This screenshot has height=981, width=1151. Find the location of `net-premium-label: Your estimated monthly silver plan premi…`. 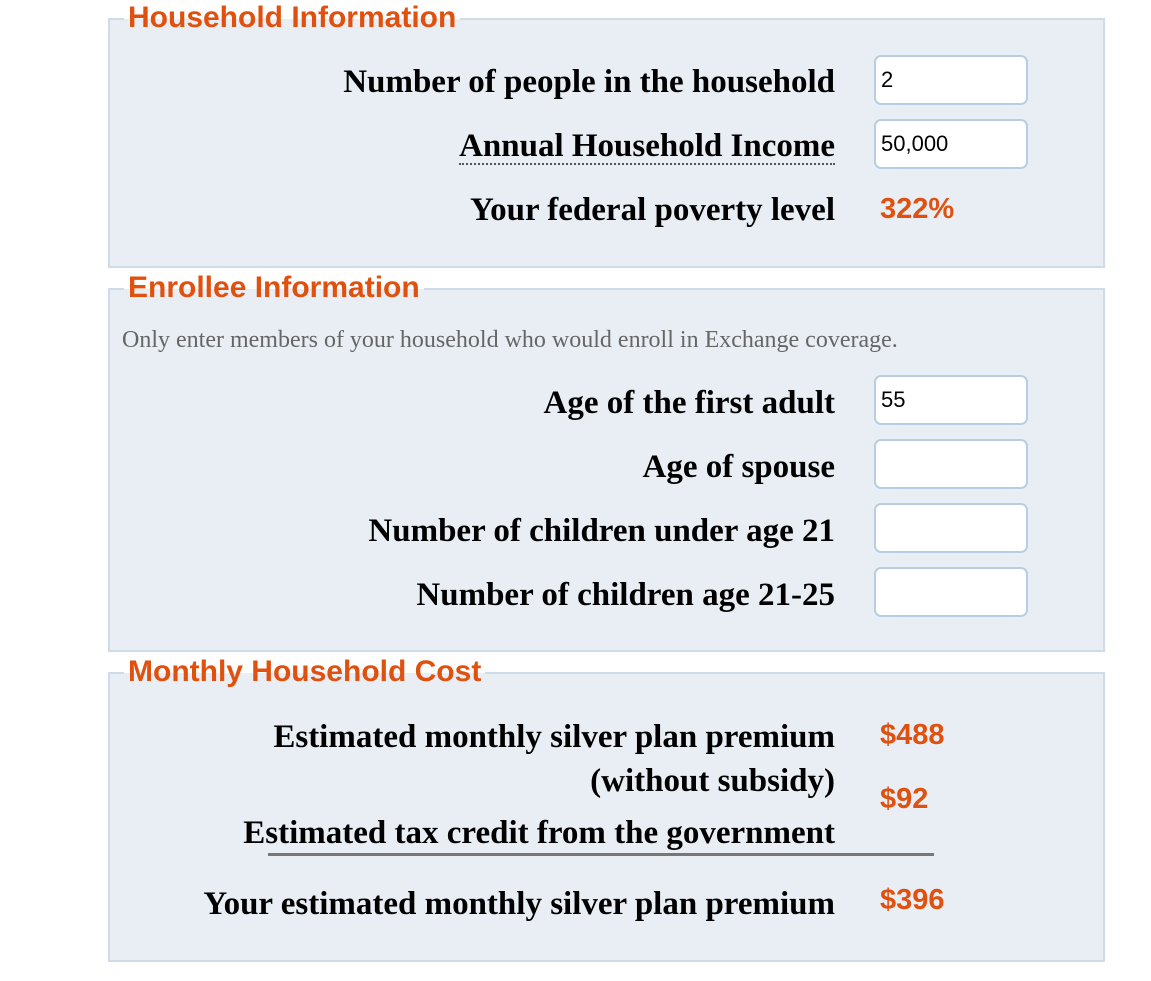

net-premium-label: Your estimated monthly silver plan premi… is located at coordinates (519, 904).